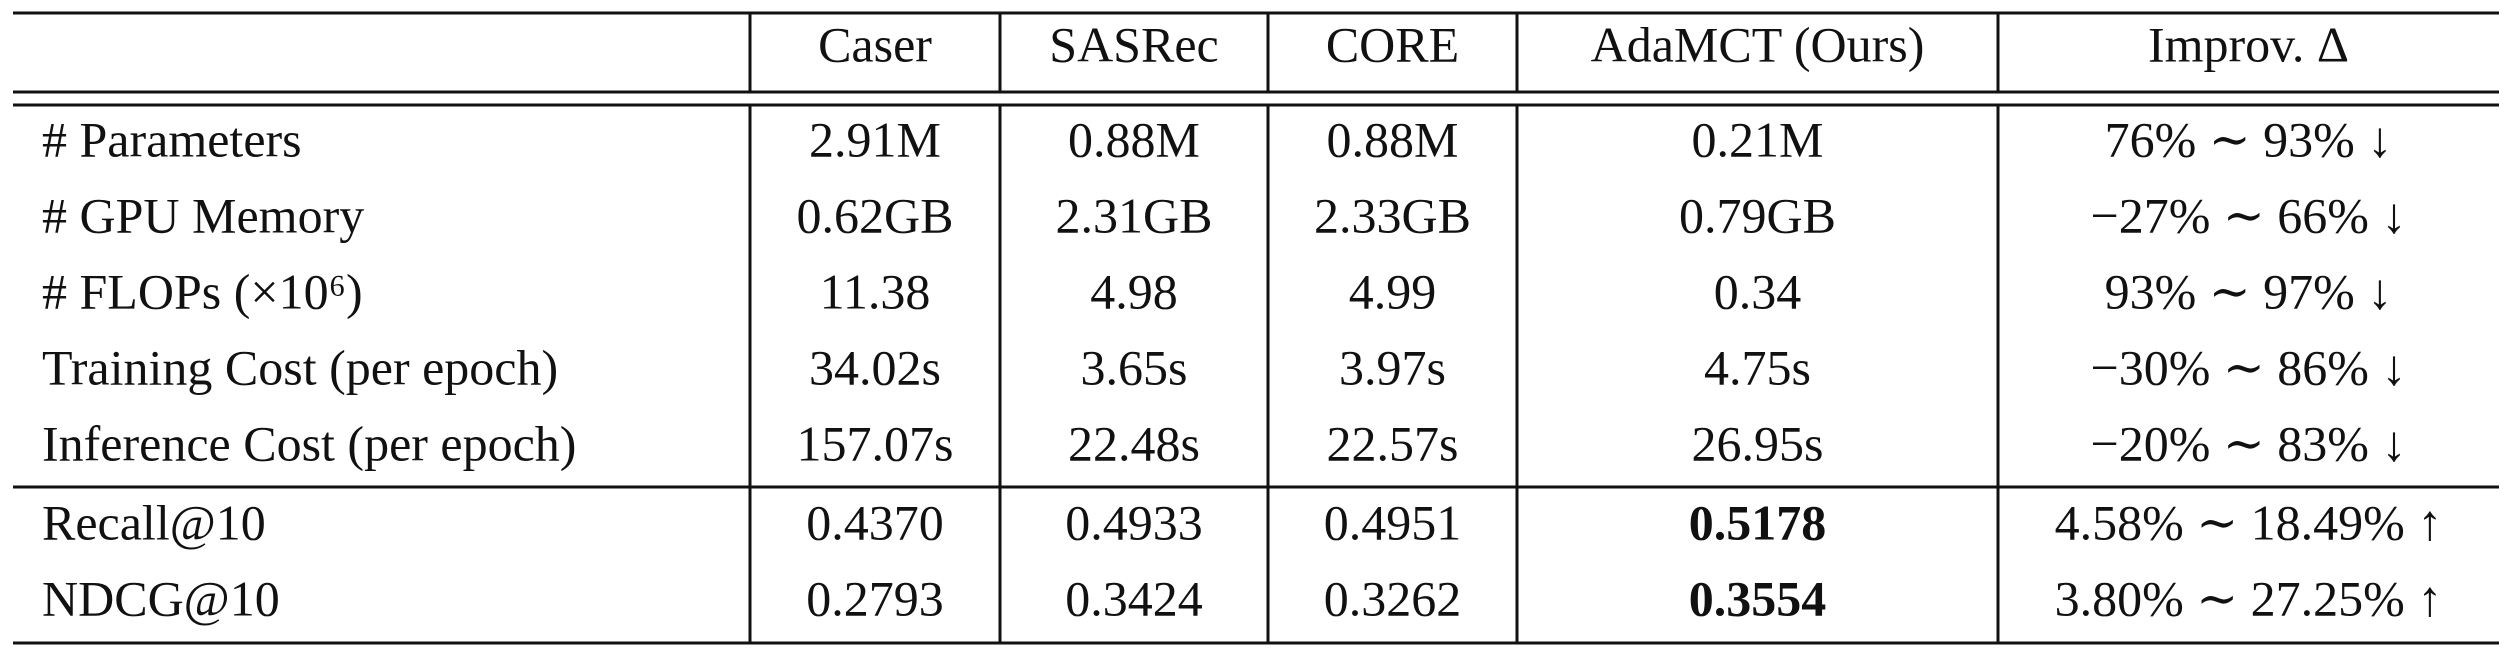  I want to click on cell: 0.4370, so click(875, 522).